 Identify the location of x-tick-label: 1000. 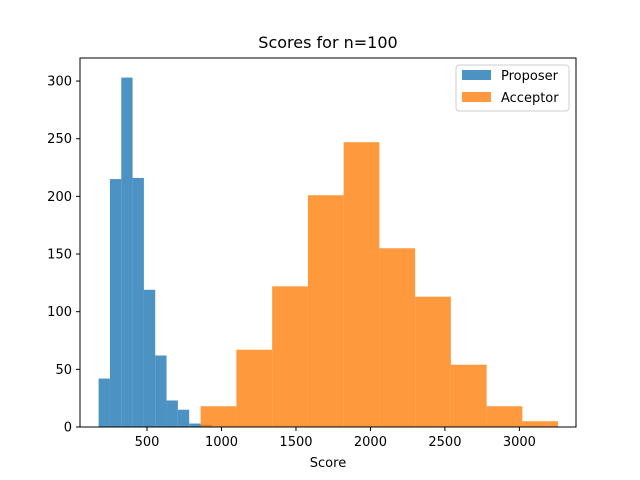
(221, 442).